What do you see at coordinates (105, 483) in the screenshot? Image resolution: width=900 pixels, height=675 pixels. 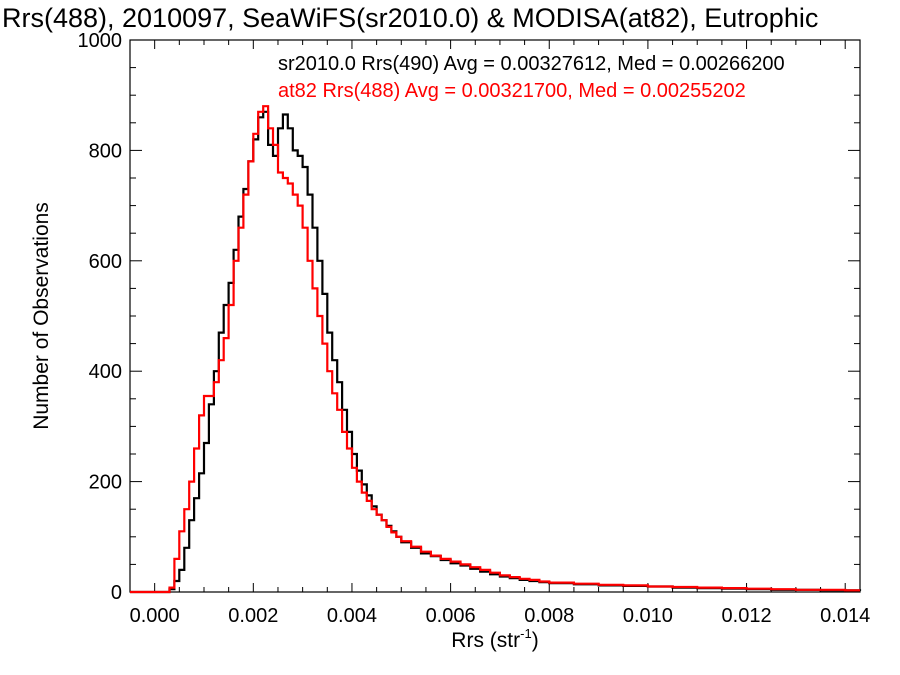 I see `y-tick-label: 200` at bounding box center [105, 483].